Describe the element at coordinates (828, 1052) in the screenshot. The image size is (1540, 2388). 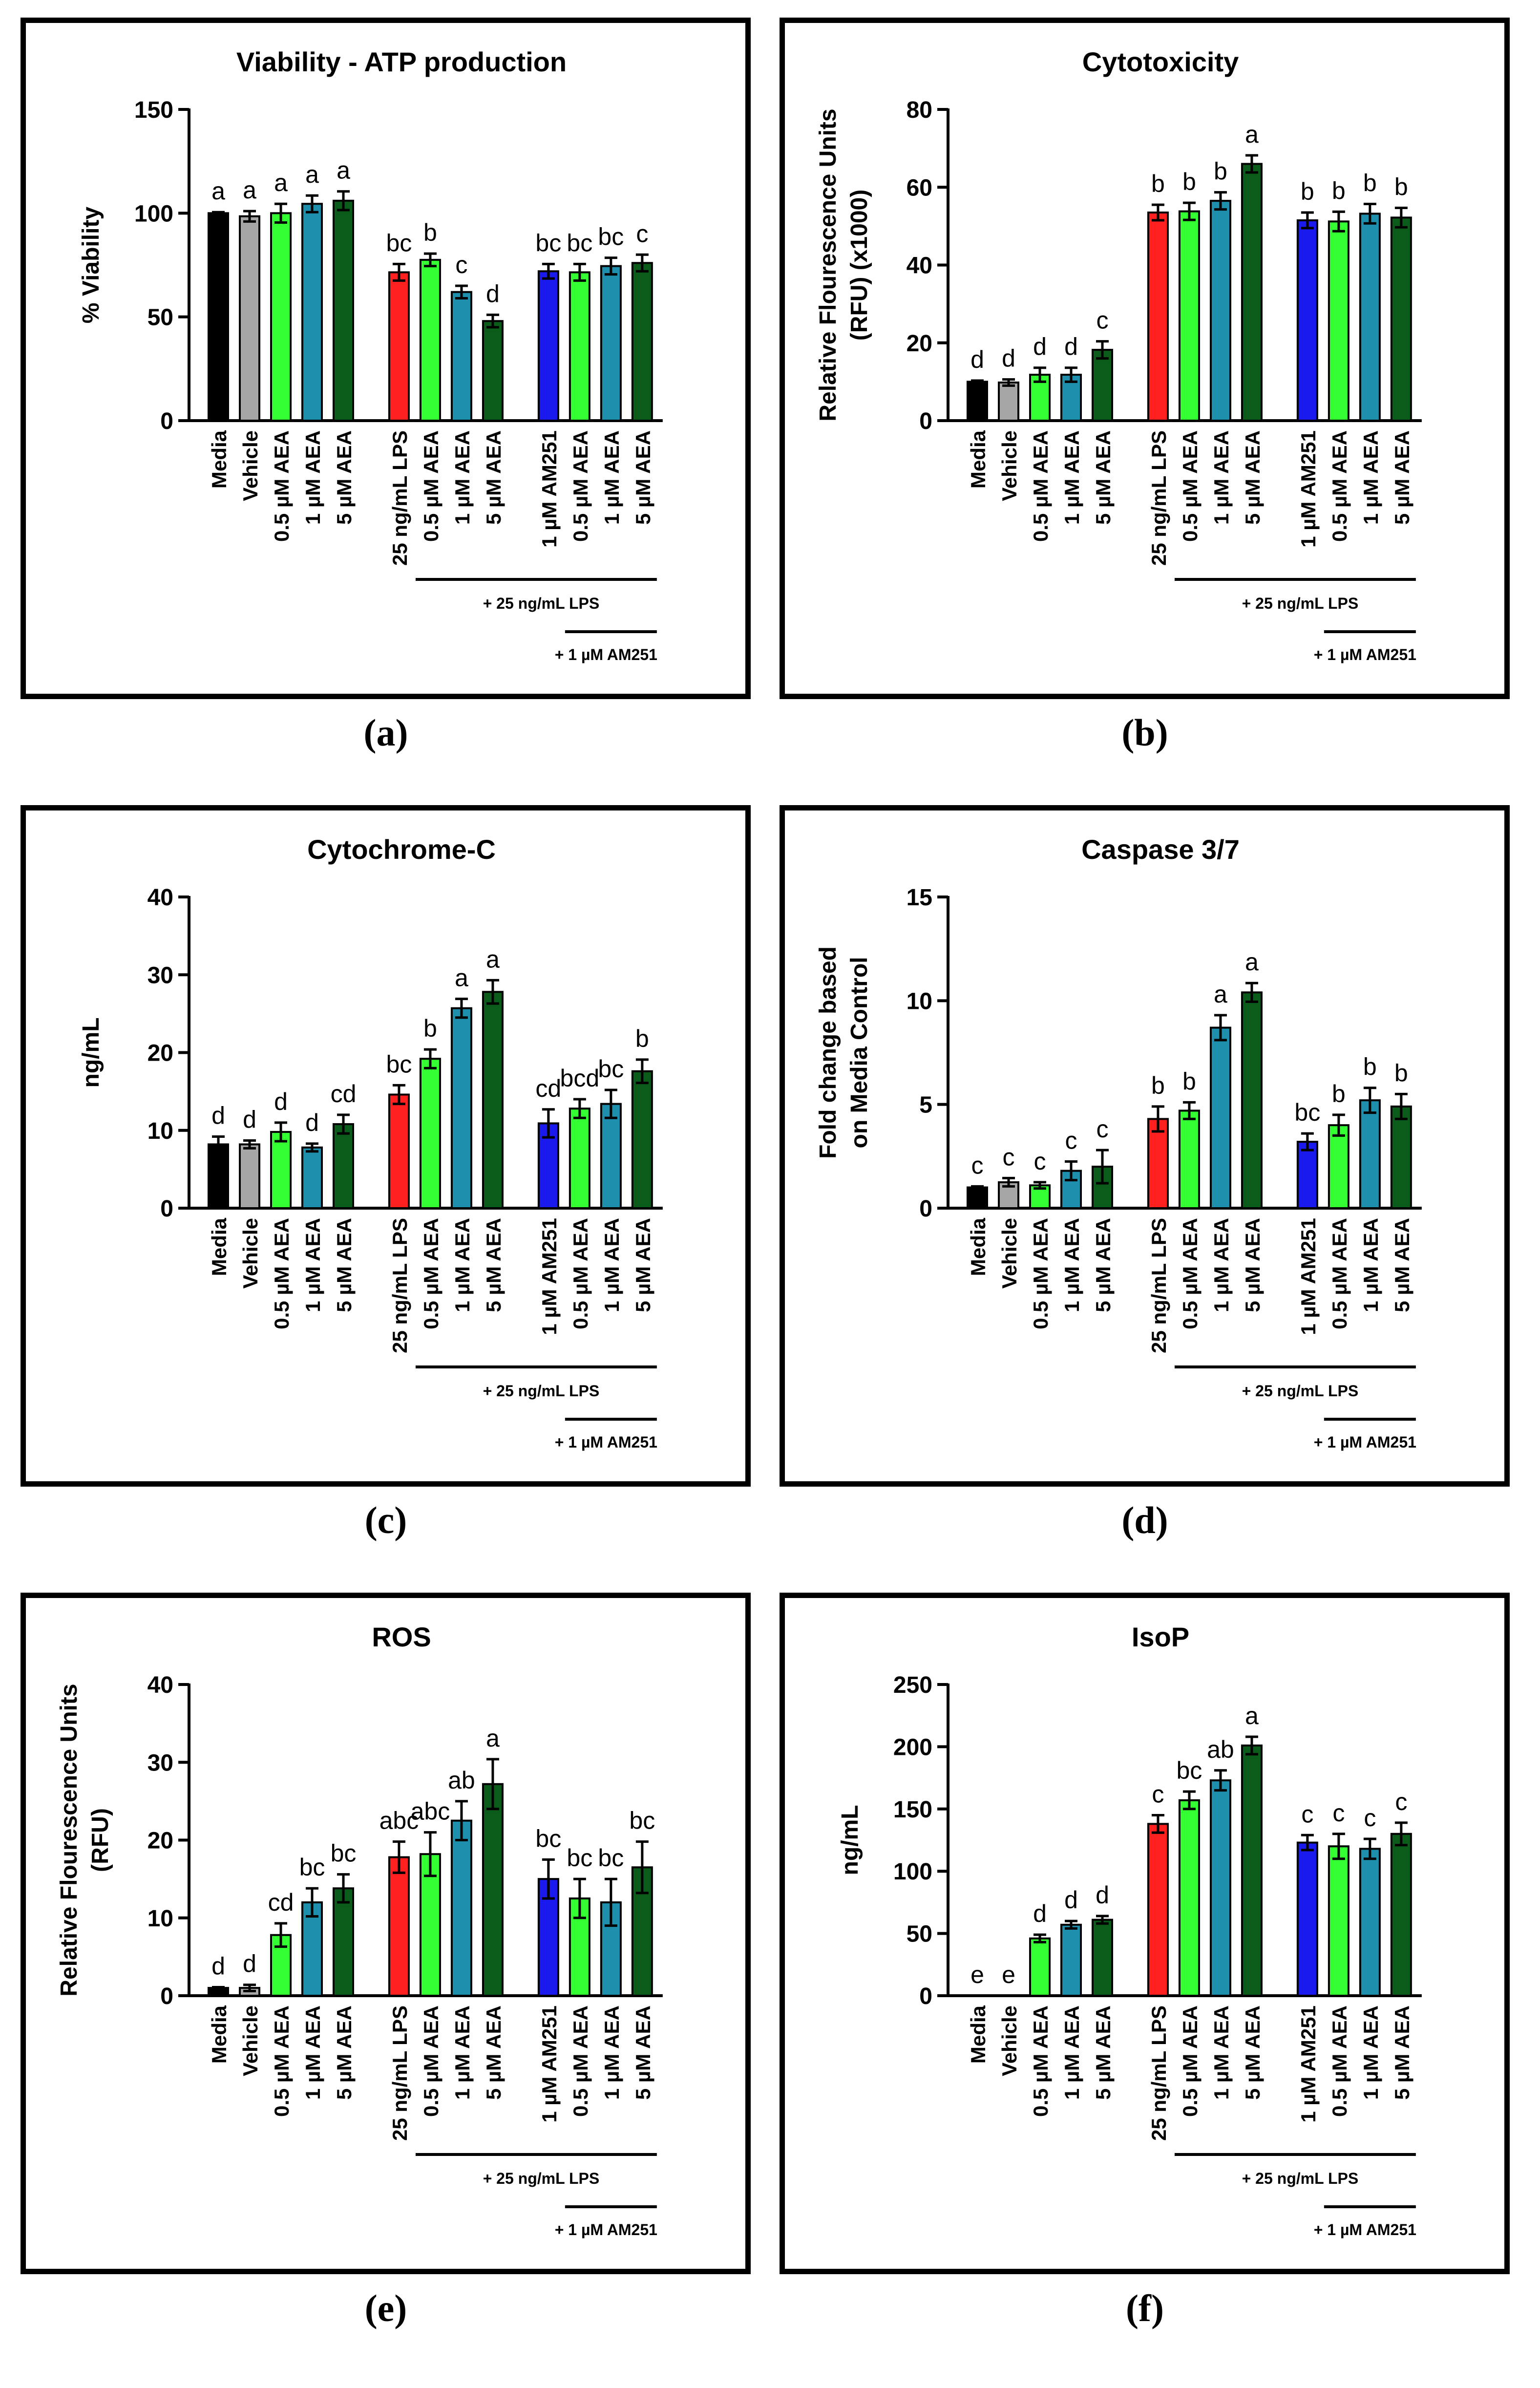
I see `panel-d-y-label: Fold change based` at that location.